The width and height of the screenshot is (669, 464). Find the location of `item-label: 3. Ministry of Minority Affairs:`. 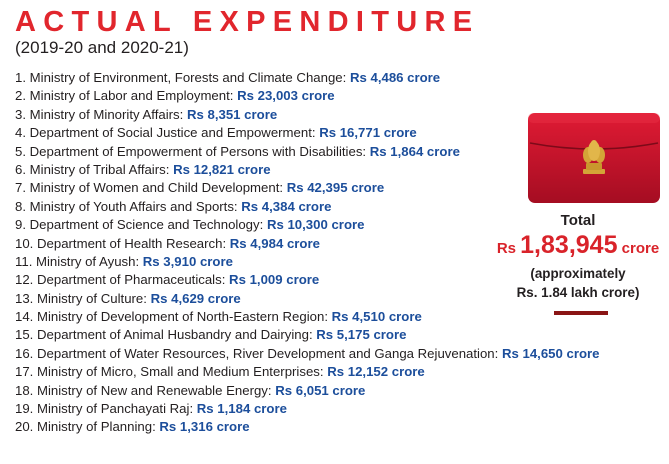

item-label: 3. Ministry of Minority Affairs: is located at coordinates (101, 114).